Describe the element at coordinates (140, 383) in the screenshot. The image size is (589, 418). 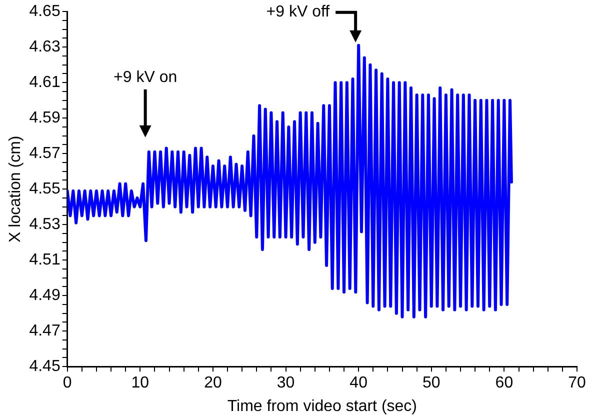
I see `x-tick-label: 10` at that location.